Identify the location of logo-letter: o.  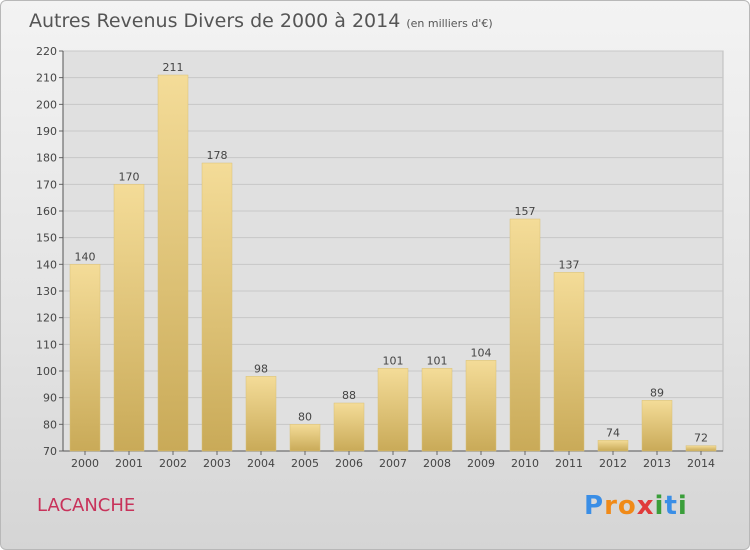
(627, 506).